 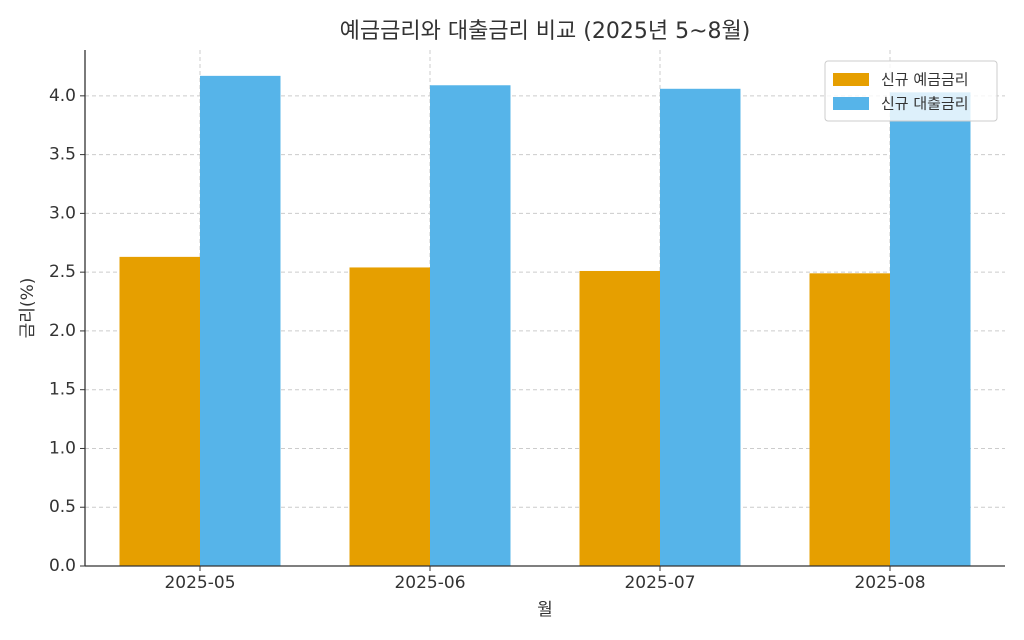 I want to click on y-tick-label: 2.5, so click(x=62, y=272).